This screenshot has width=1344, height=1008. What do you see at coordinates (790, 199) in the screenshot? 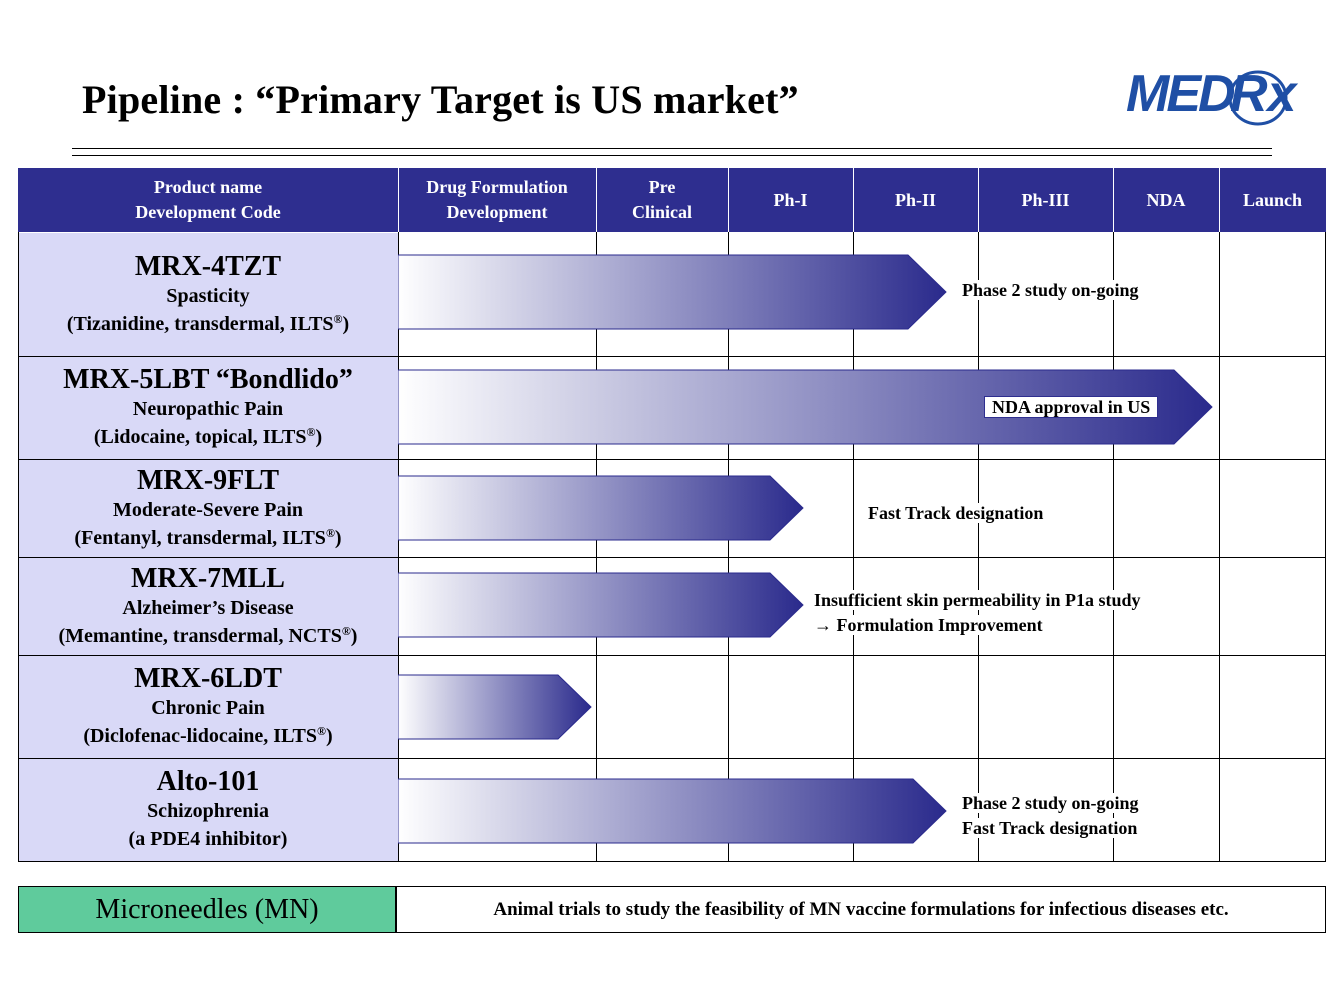
I see `header-ph1: Ph-I` at bounding box center [790, 199].